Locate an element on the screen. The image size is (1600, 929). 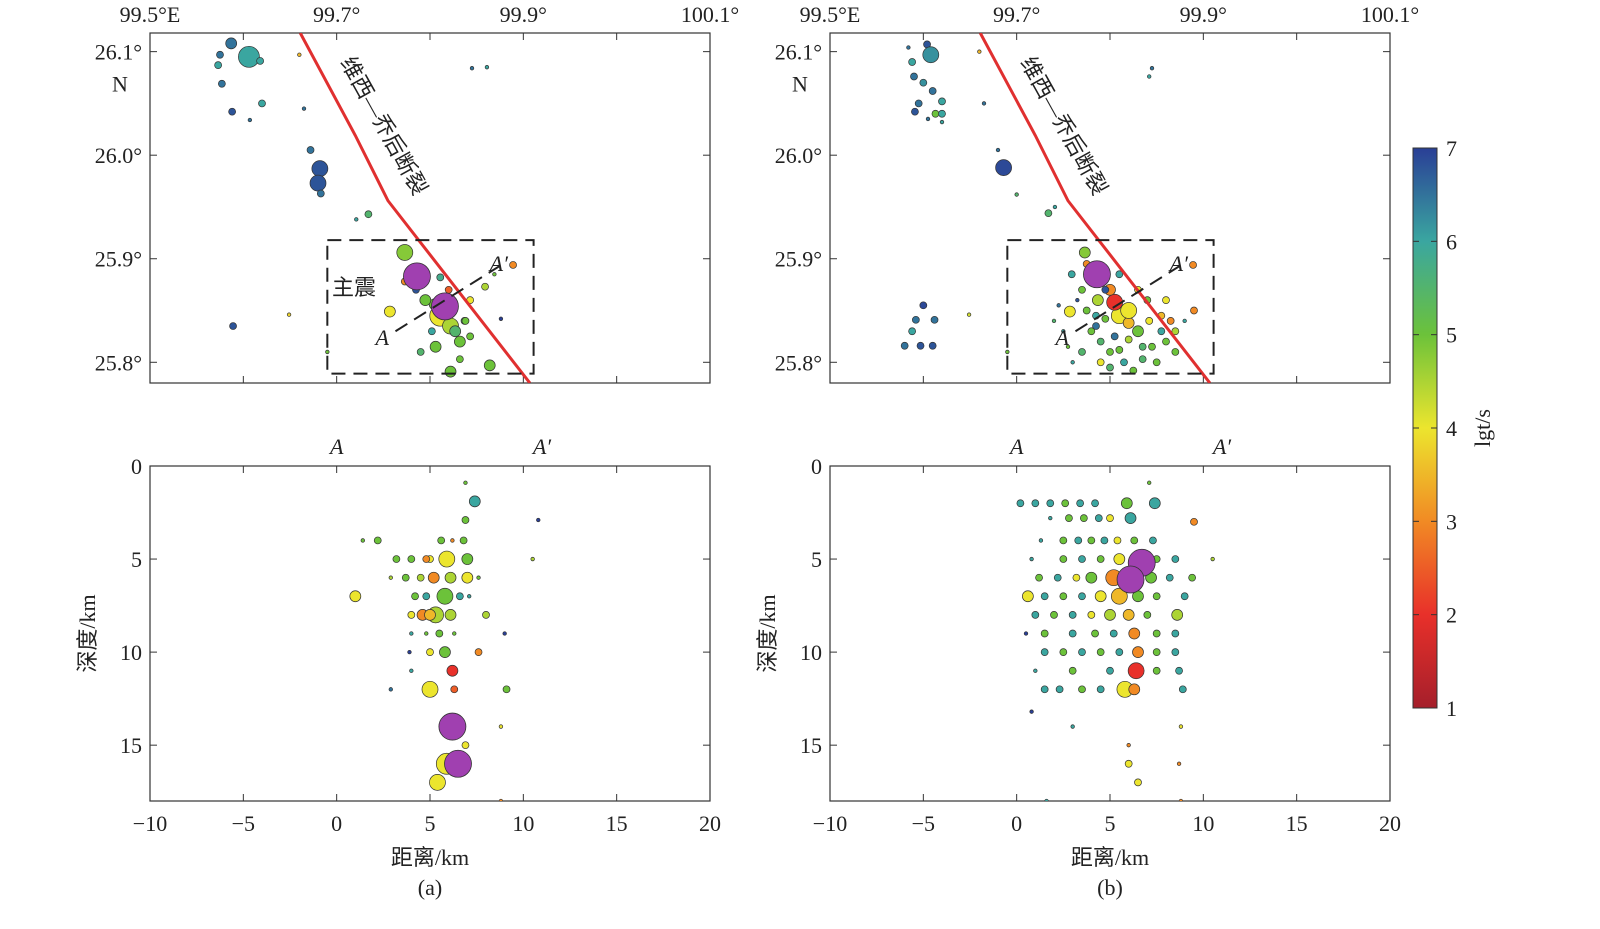
depth-tick-label: 10 is located at coordinates (131, 652).